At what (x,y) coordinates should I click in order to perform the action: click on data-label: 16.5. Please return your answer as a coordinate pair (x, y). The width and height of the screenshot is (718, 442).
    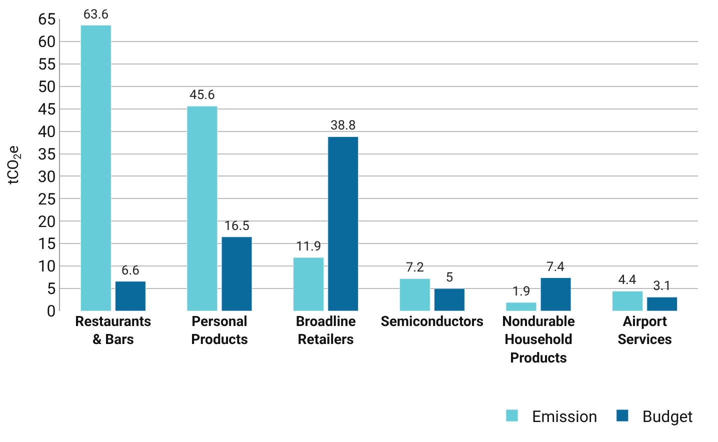
    Looking at the image, I should click on (237, 226).